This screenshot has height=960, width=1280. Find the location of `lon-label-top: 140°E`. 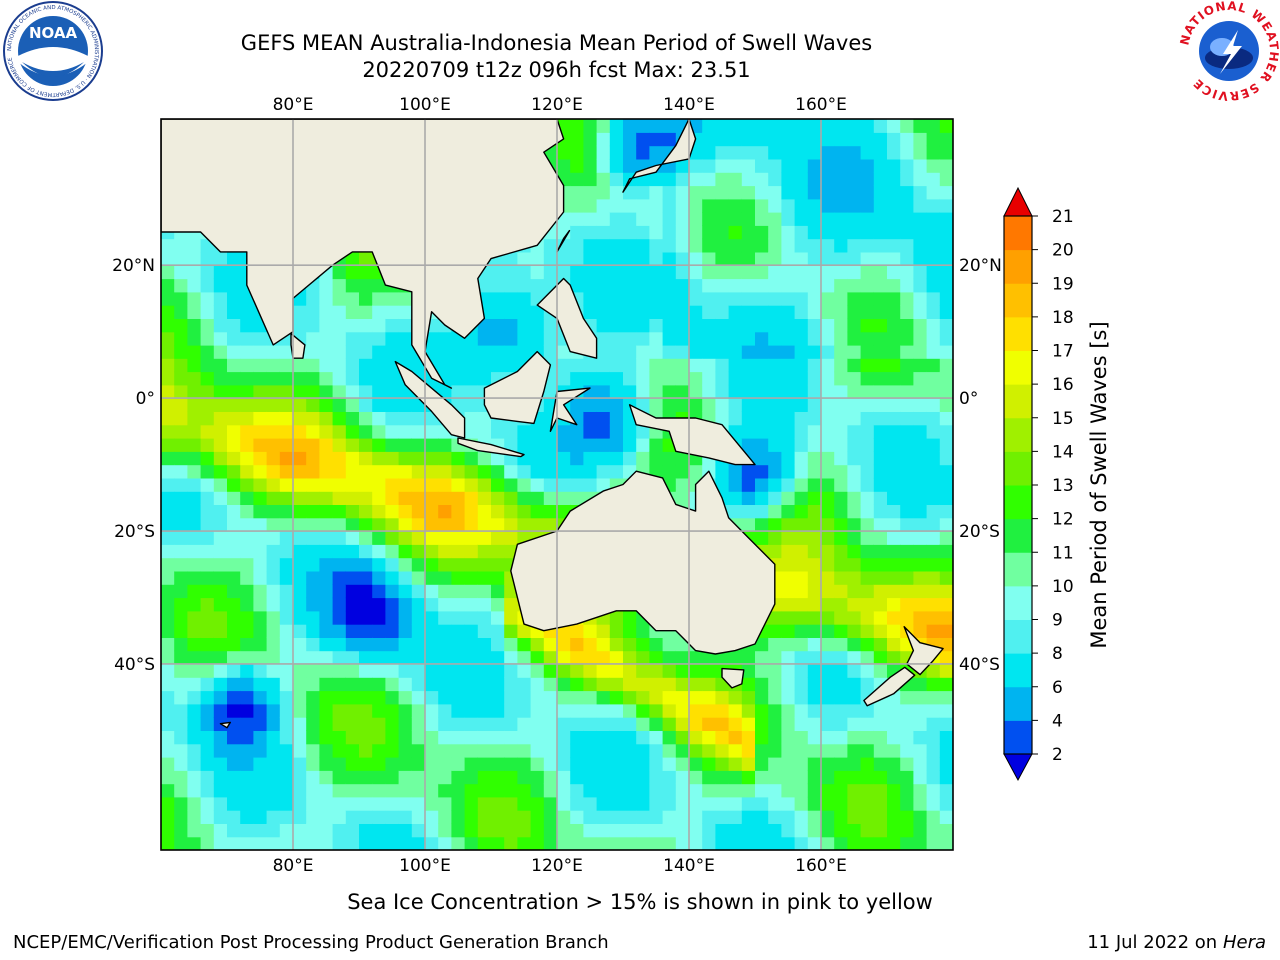

lon-label-top: 140°E is located at coordinates (689, 105).